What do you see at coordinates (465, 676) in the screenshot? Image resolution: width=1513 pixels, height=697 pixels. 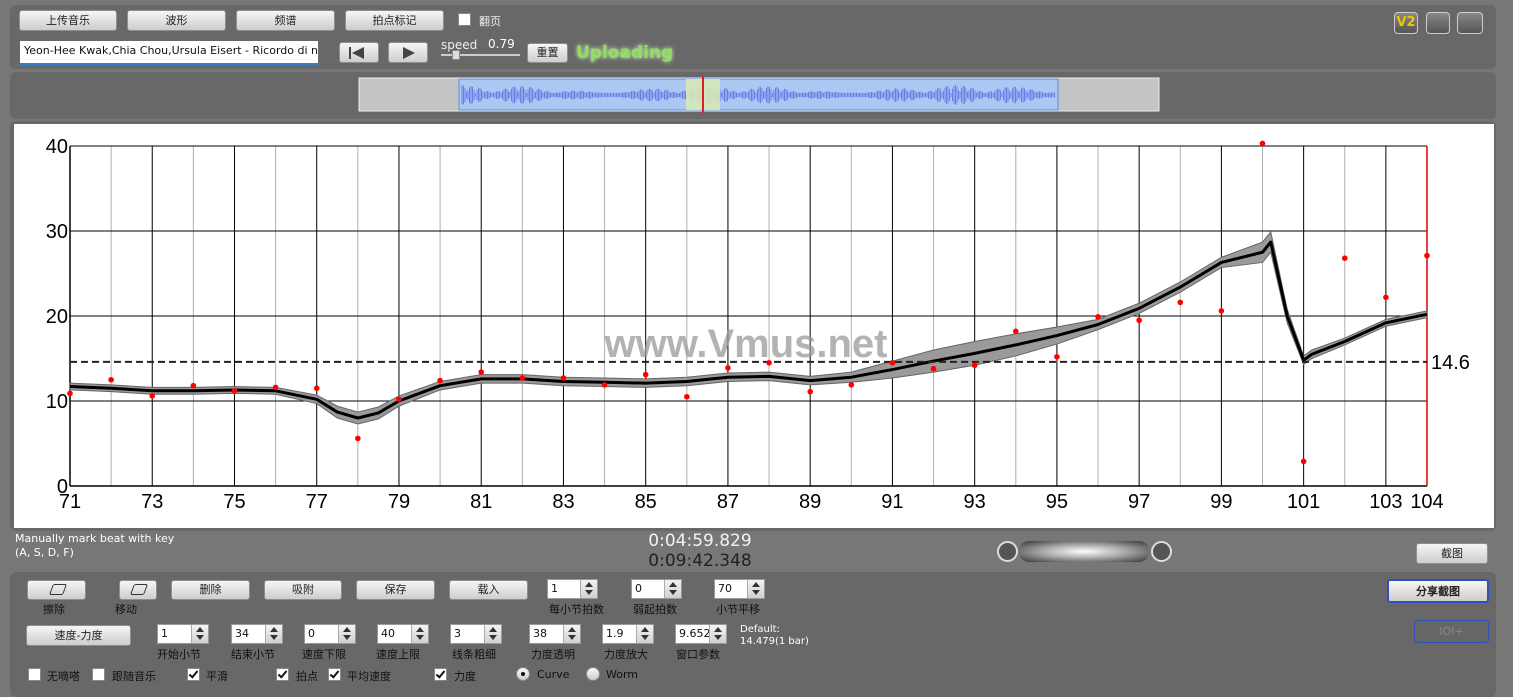 I see `checkbox-label: 力度` at bounding box center [465, 676].